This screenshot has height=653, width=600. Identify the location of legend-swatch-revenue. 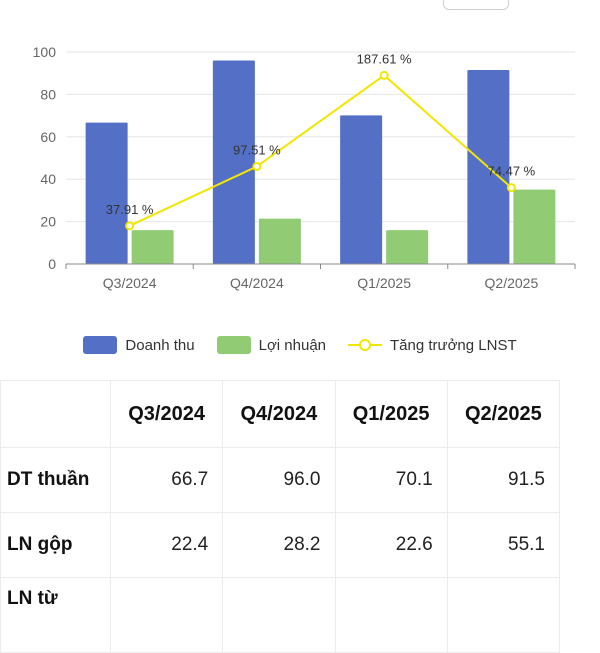
(100, 345).